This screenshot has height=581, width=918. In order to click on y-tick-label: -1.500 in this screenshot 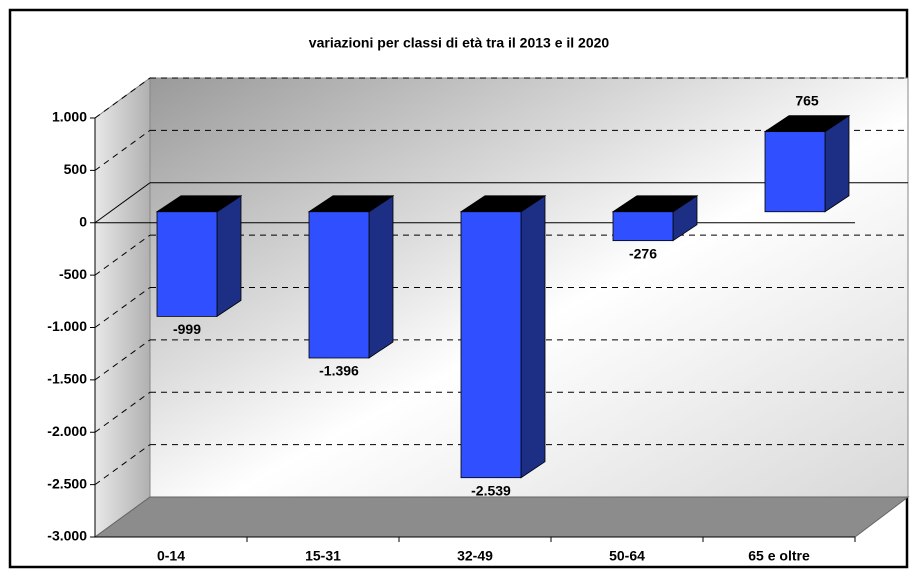, I will do `click(67, 379)`.